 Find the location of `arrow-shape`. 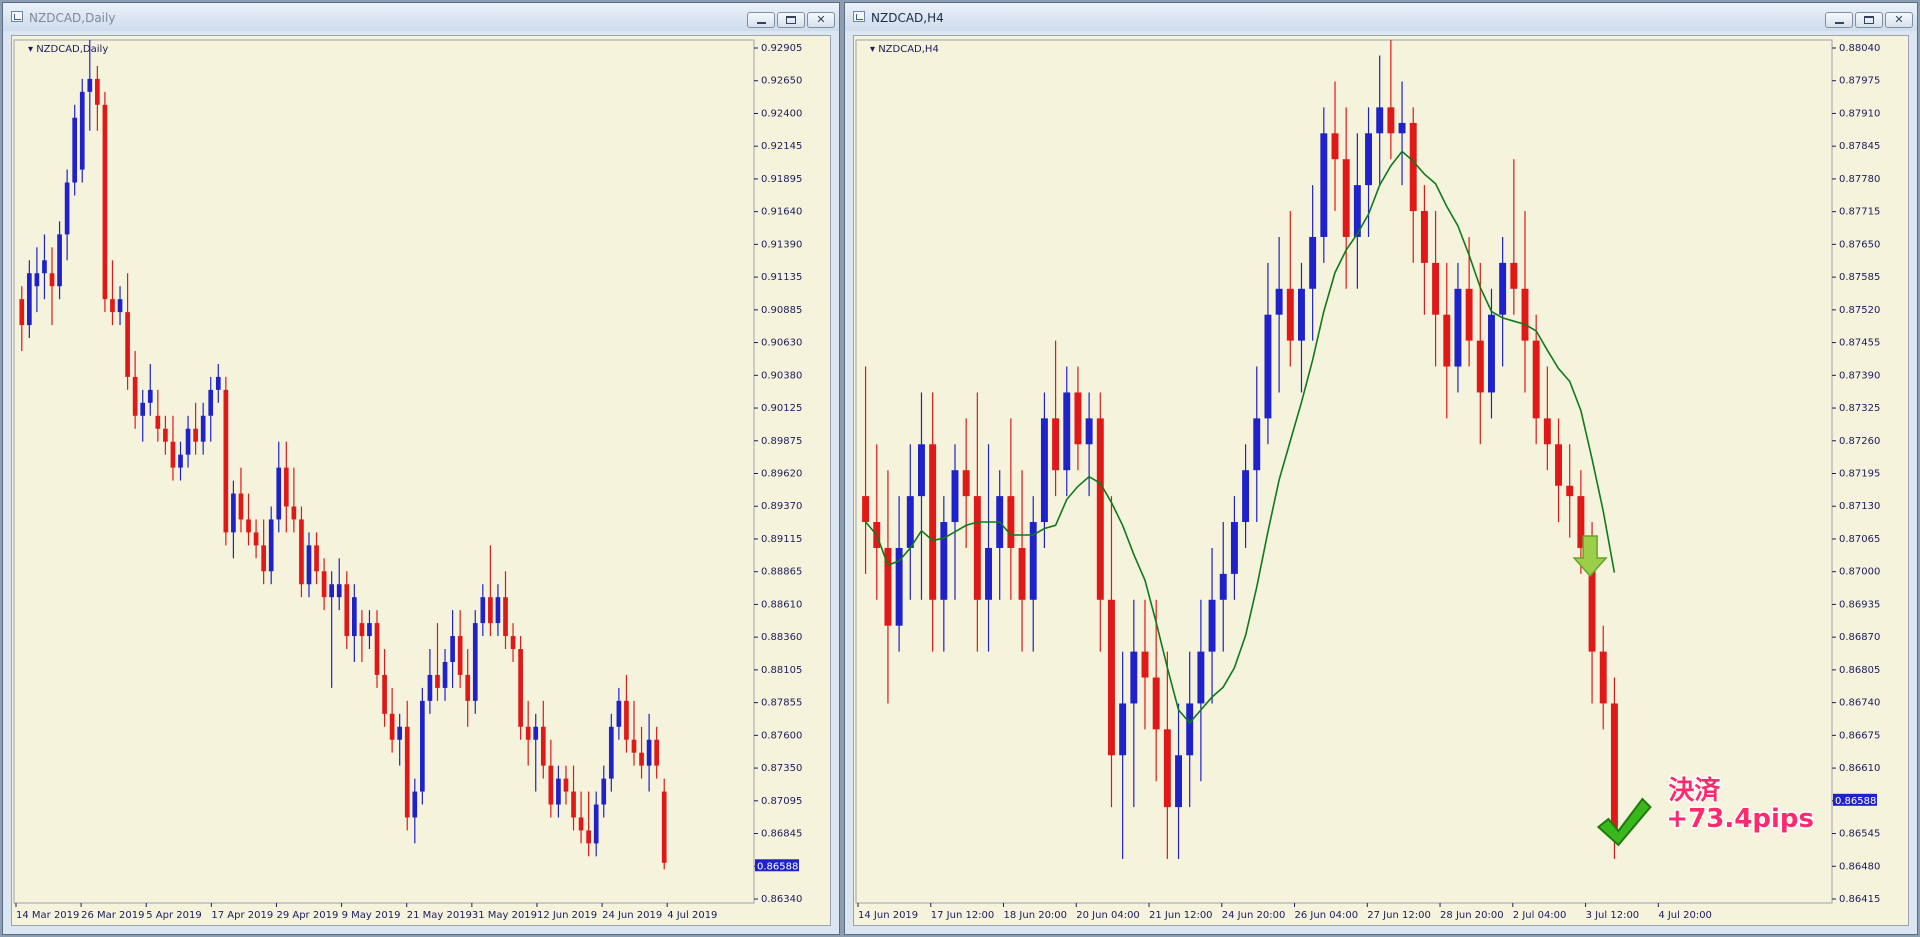

arrow-shape is located at coordinates (1590, 556).